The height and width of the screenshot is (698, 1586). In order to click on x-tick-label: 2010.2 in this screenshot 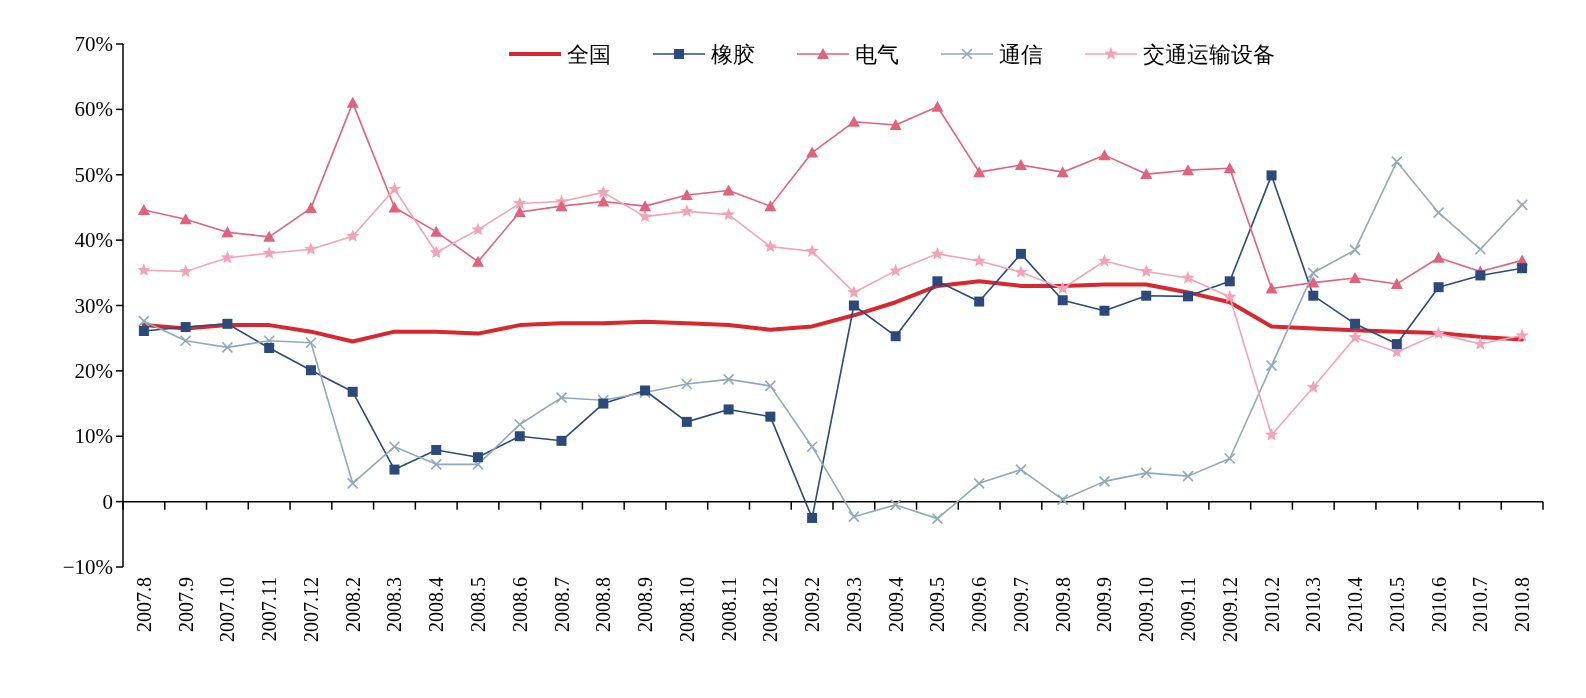, I will do `click(1271, 604)`.